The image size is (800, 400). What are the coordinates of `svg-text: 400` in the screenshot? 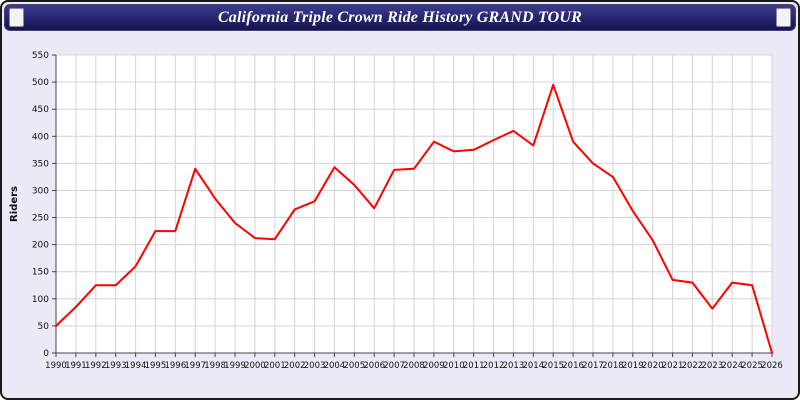 It's located at (40, 137).